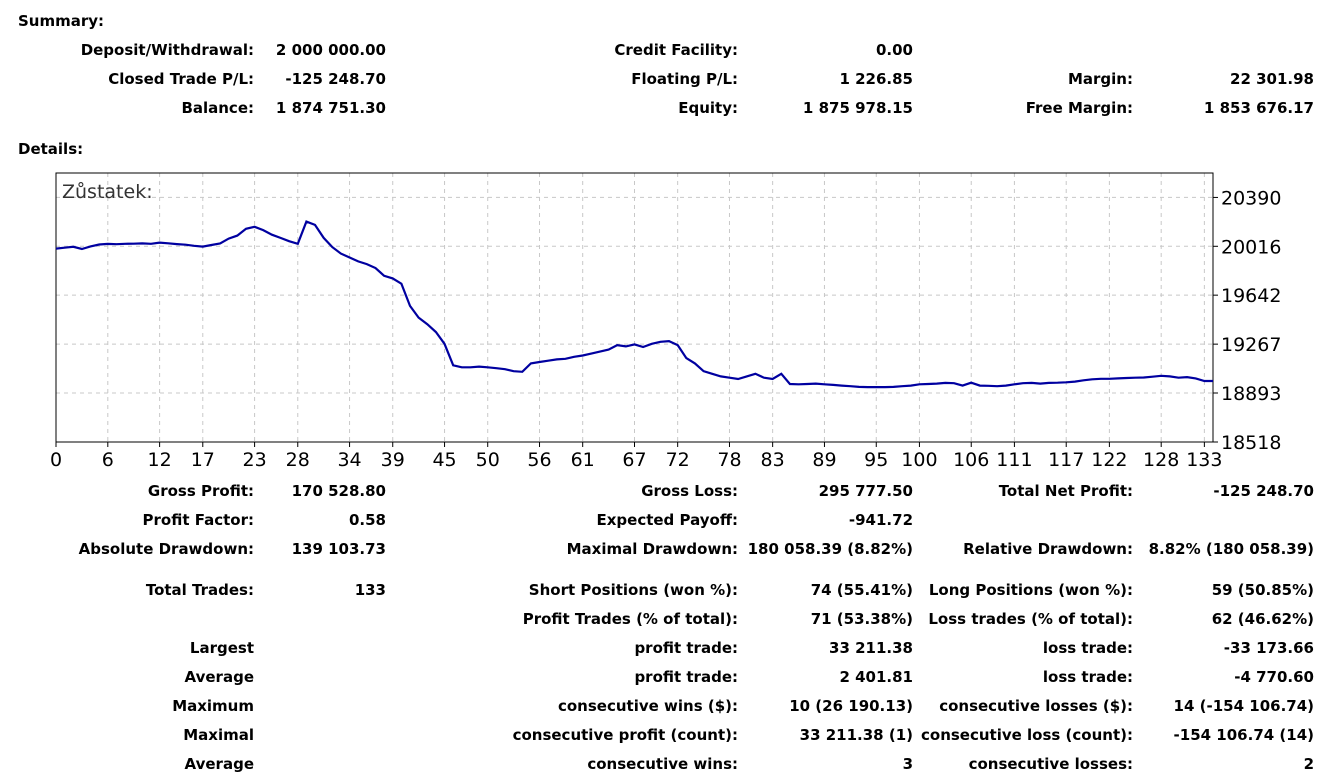  Describe the element at coordinates (367, 520) in the screenshot. I see `profit-factor-value: 0.58` at that location.